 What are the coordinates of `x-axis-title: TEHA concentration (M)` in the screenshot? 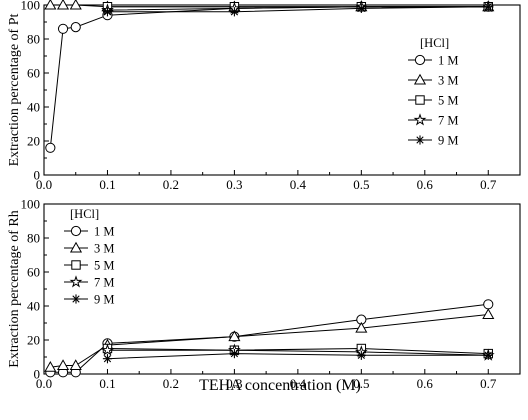 It's located at (280, 385).